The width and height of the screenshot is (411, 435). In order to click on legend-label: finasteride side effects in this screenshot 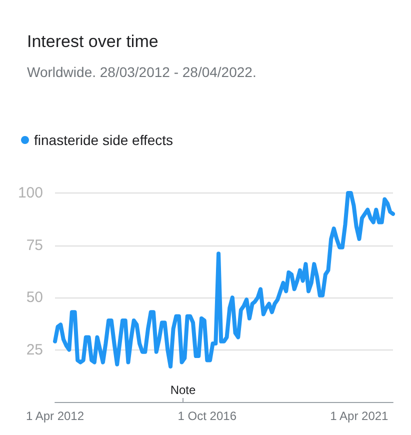, I will do `click(104, 140)`.